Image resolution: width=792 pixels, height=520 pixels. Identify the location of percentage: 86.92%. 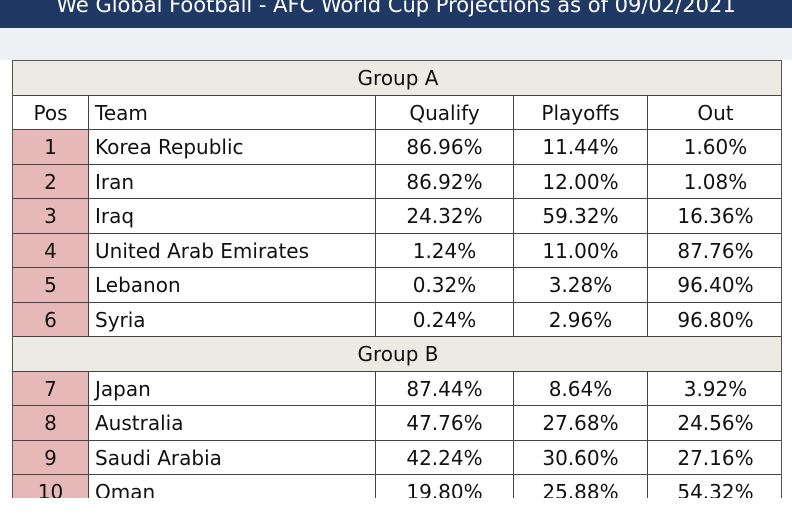
(445, 181).